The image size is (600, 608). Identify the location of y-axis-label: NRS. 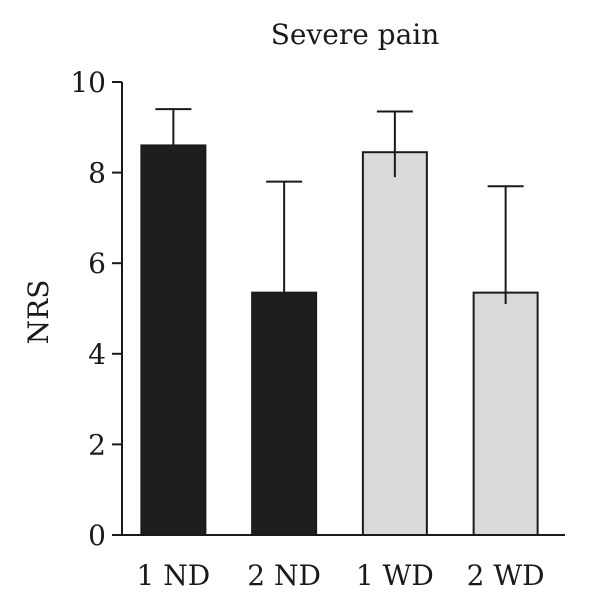
(38, 312).